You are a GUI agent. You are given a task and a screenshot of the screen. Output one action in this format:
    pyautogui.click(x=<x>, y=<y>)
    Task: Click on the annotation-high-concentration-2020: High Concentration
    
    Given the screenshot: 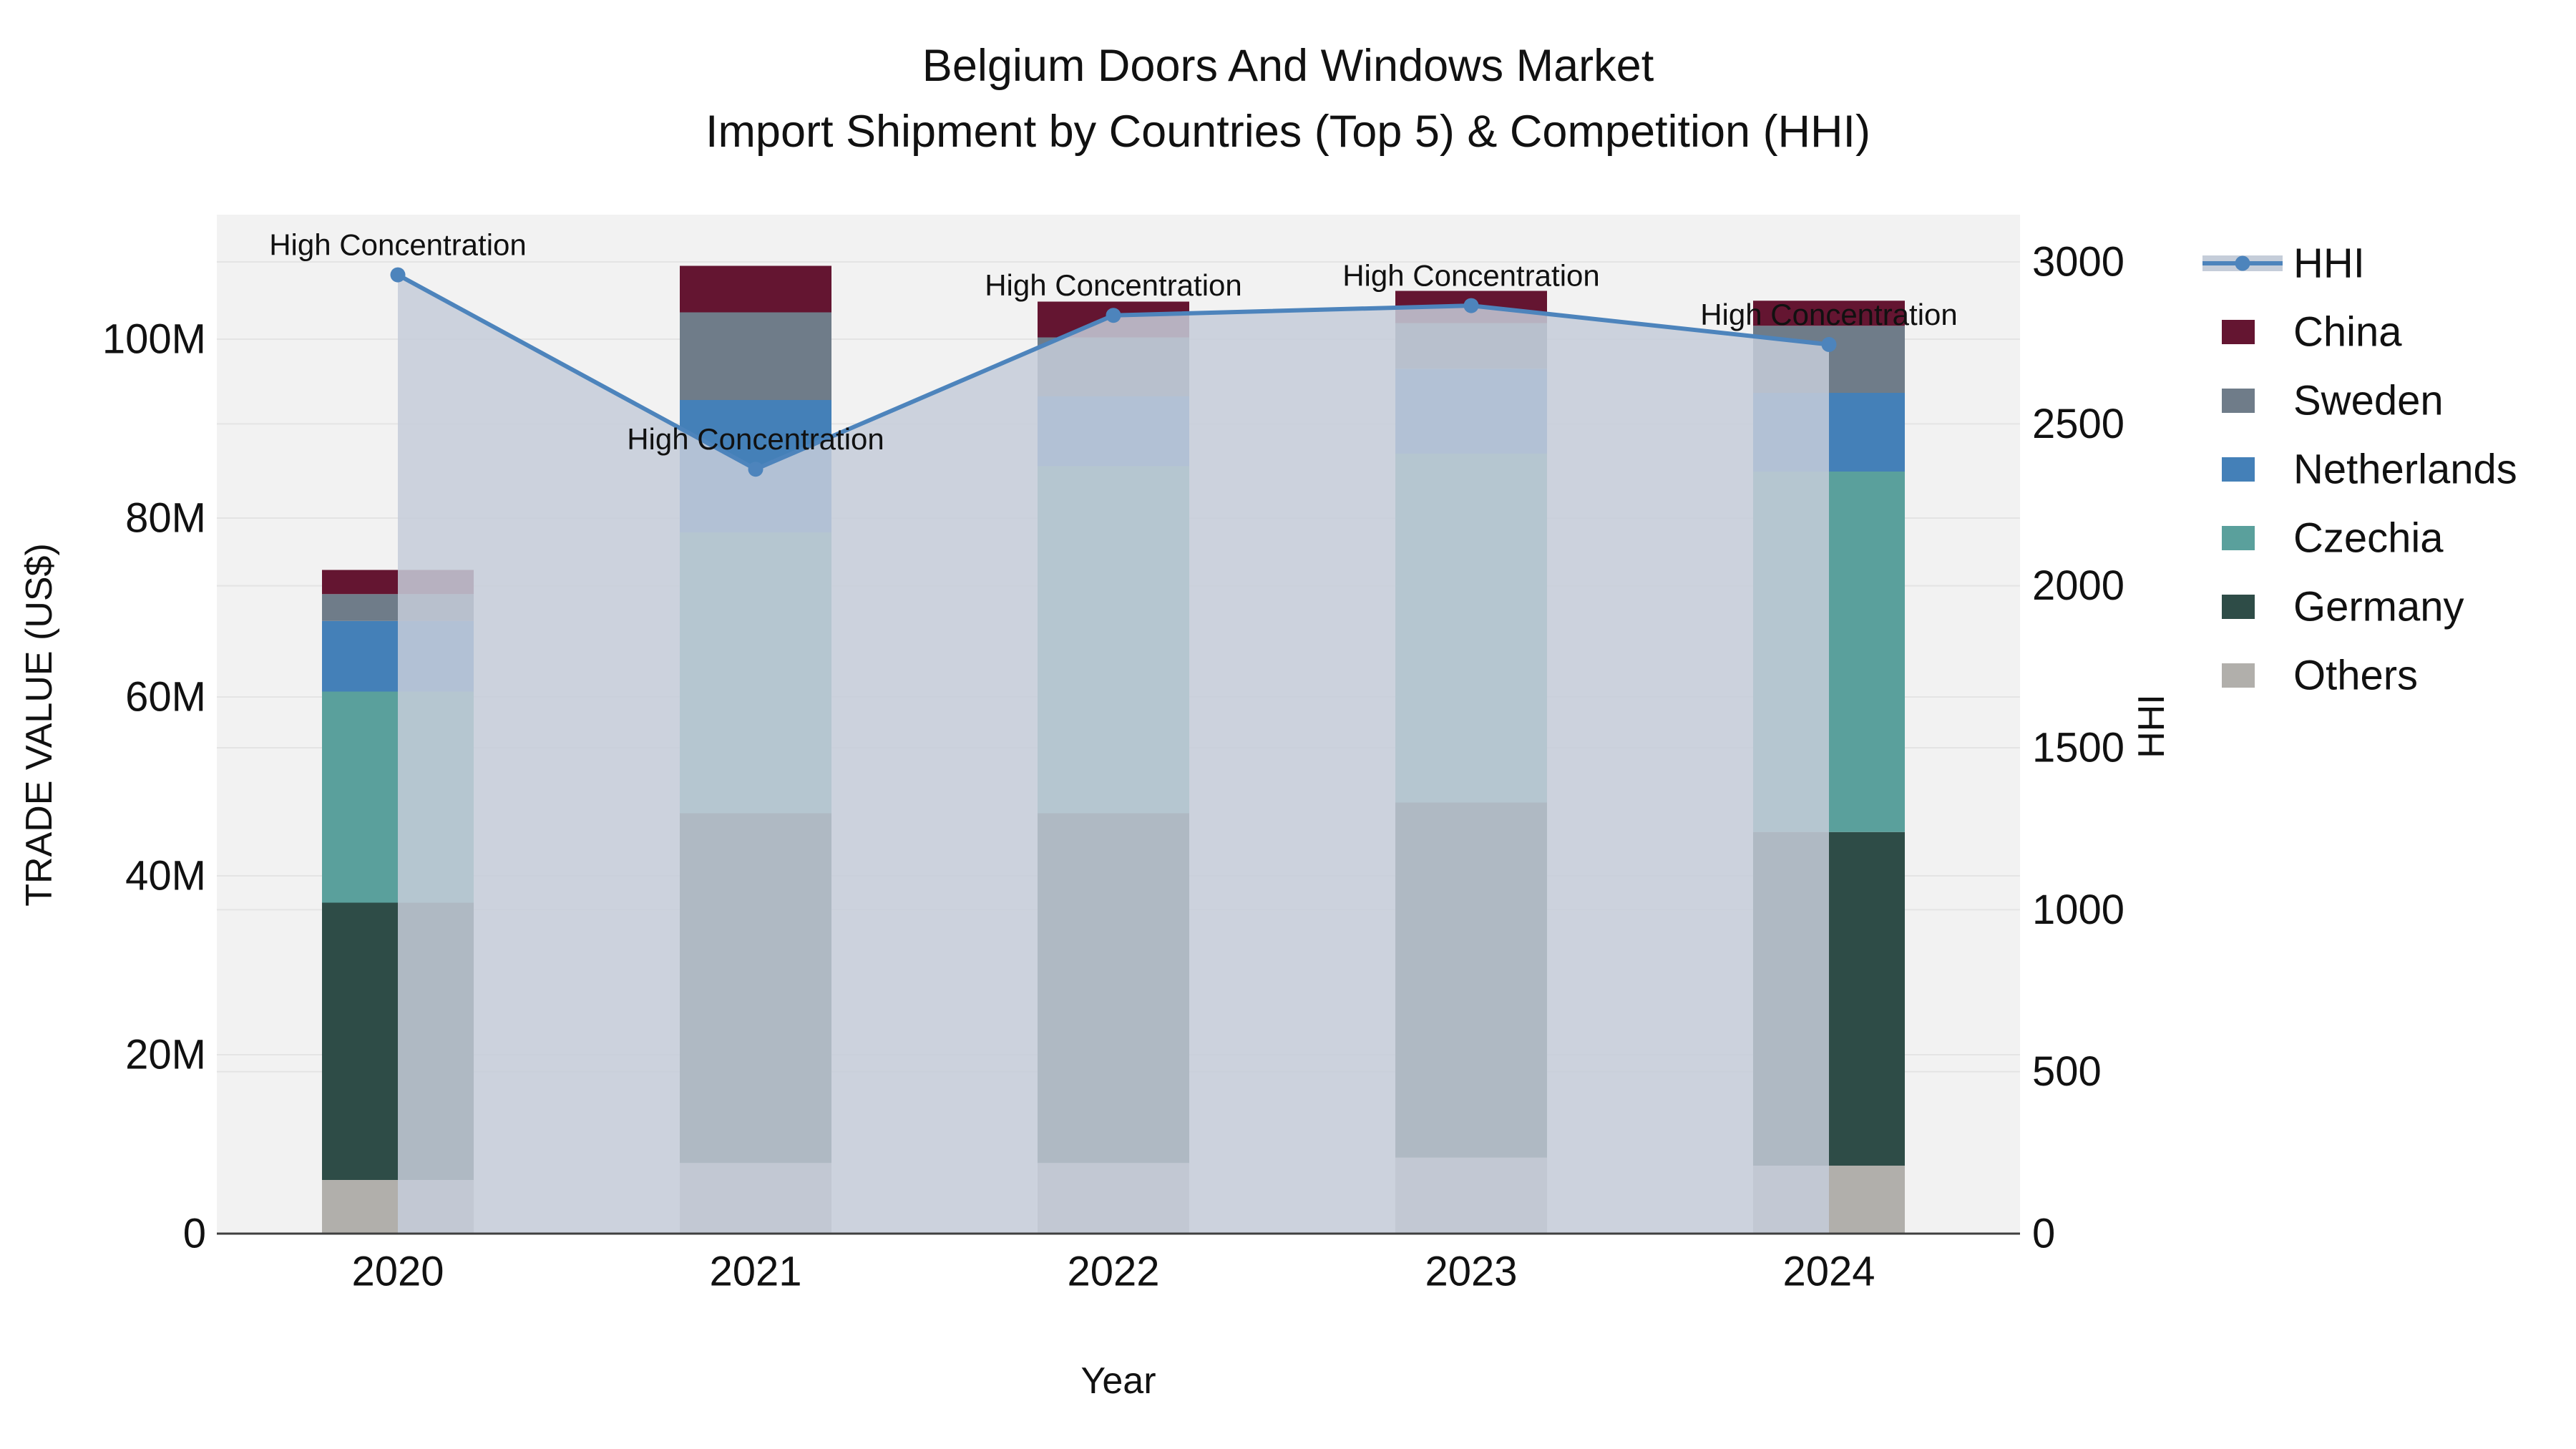 What is the action you would take?
    pyautogui.click(x=398, y=245)
    